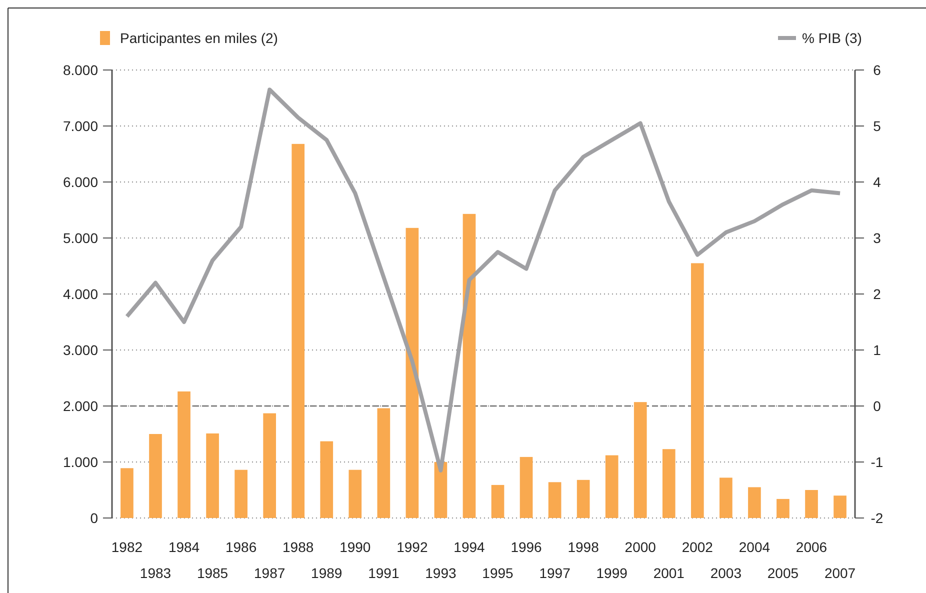 Image resolution: width=926 pixels, height=593 pixels. Describe the element at coordinates (832, 38) in the screenshot. I see `legend-label: % PIB (3)` at that location.